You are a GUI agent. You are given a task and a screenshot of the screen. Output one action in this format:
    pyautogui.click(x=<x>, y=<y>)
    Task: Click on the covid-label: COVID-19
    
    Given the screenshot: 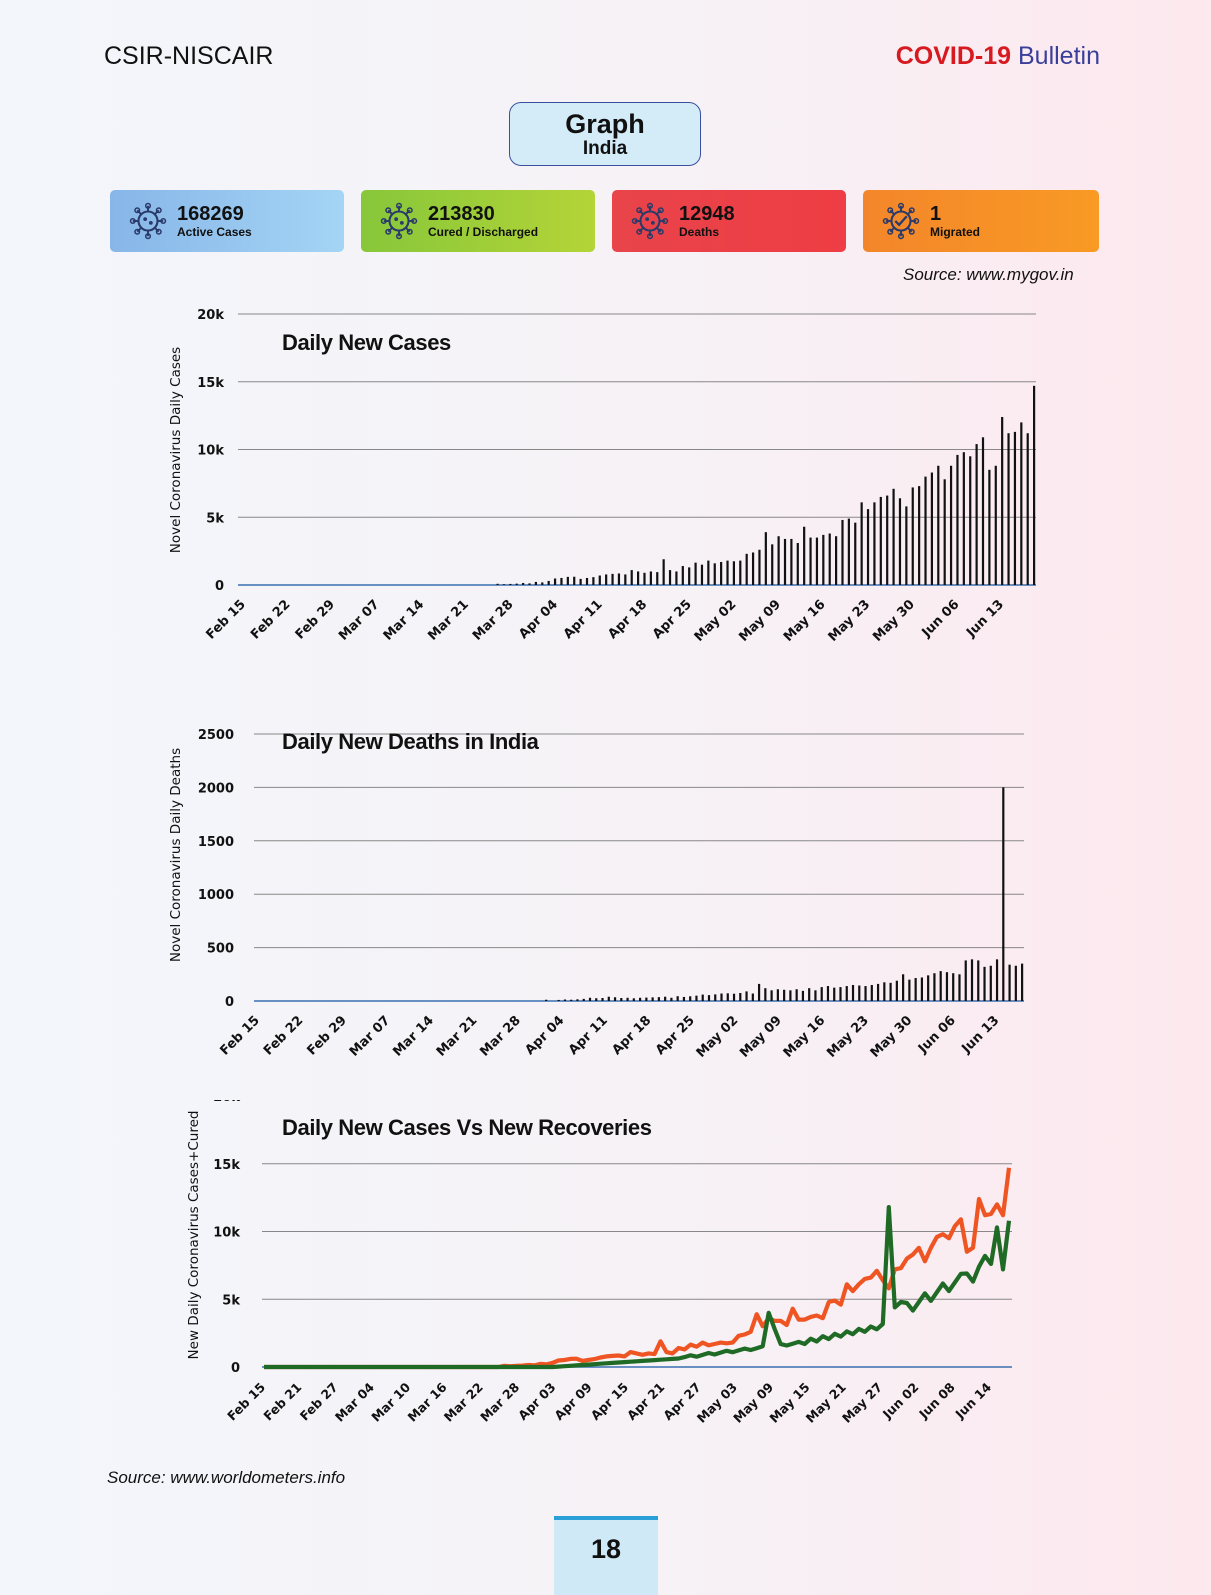 What is the action you would take?
    pyautogui.click(x=953, y=56)
    